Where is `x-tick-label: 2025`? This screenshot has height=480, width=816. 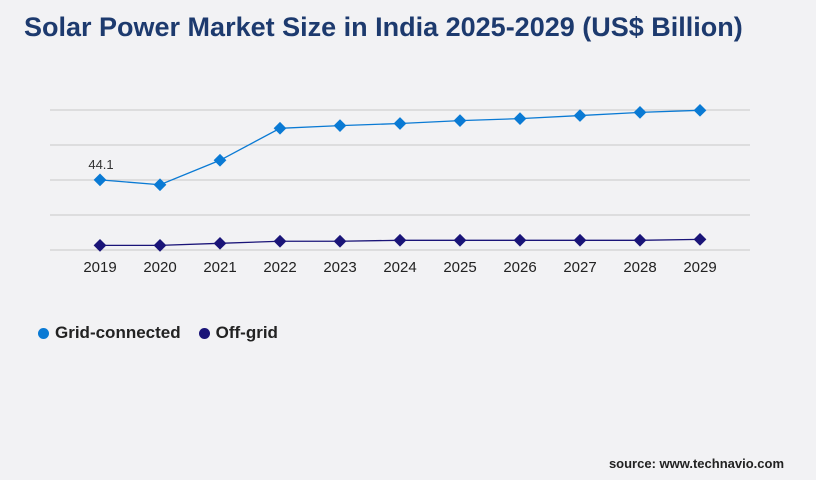 x-tick-label: 2025 is located at coordinates (459, 267).